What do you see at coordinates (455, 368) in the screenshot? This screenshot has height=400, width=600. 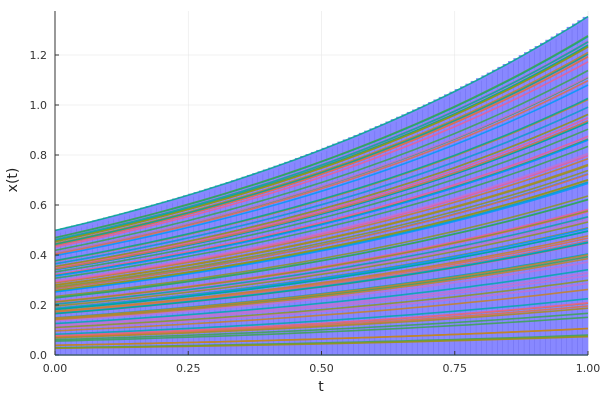 I see `x-tick-label: 0.75` at bounding box center [455, 368].